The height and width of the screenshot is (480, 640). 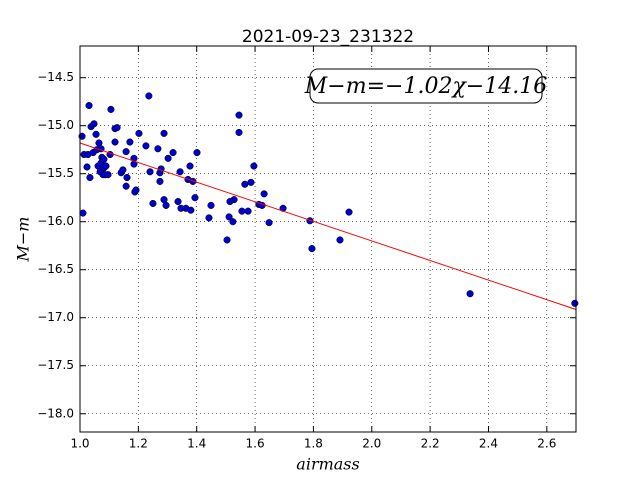 What do you see at coordinates (55, 221) in the screenshot?
I see `y-tick-label: −16.0` at bounding box center [55, 221].